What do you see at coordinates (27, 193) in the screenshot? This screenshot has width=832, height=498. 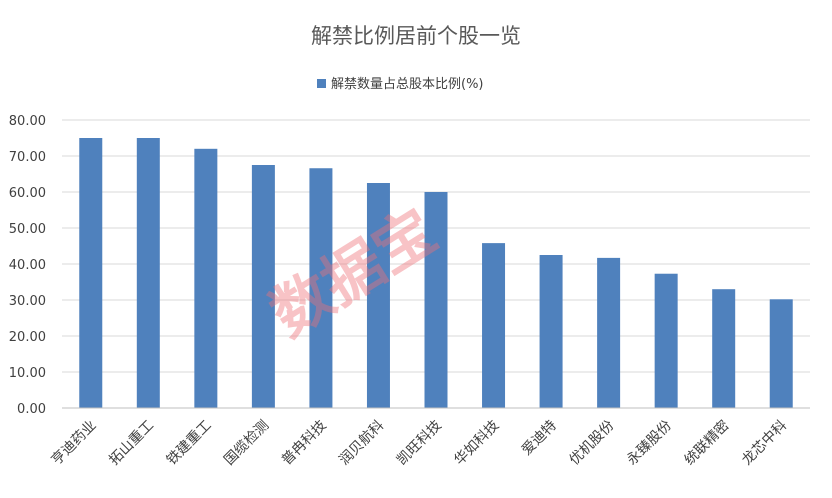 I see `y-tick-label: 60.00` at bounding box center [27, 193].